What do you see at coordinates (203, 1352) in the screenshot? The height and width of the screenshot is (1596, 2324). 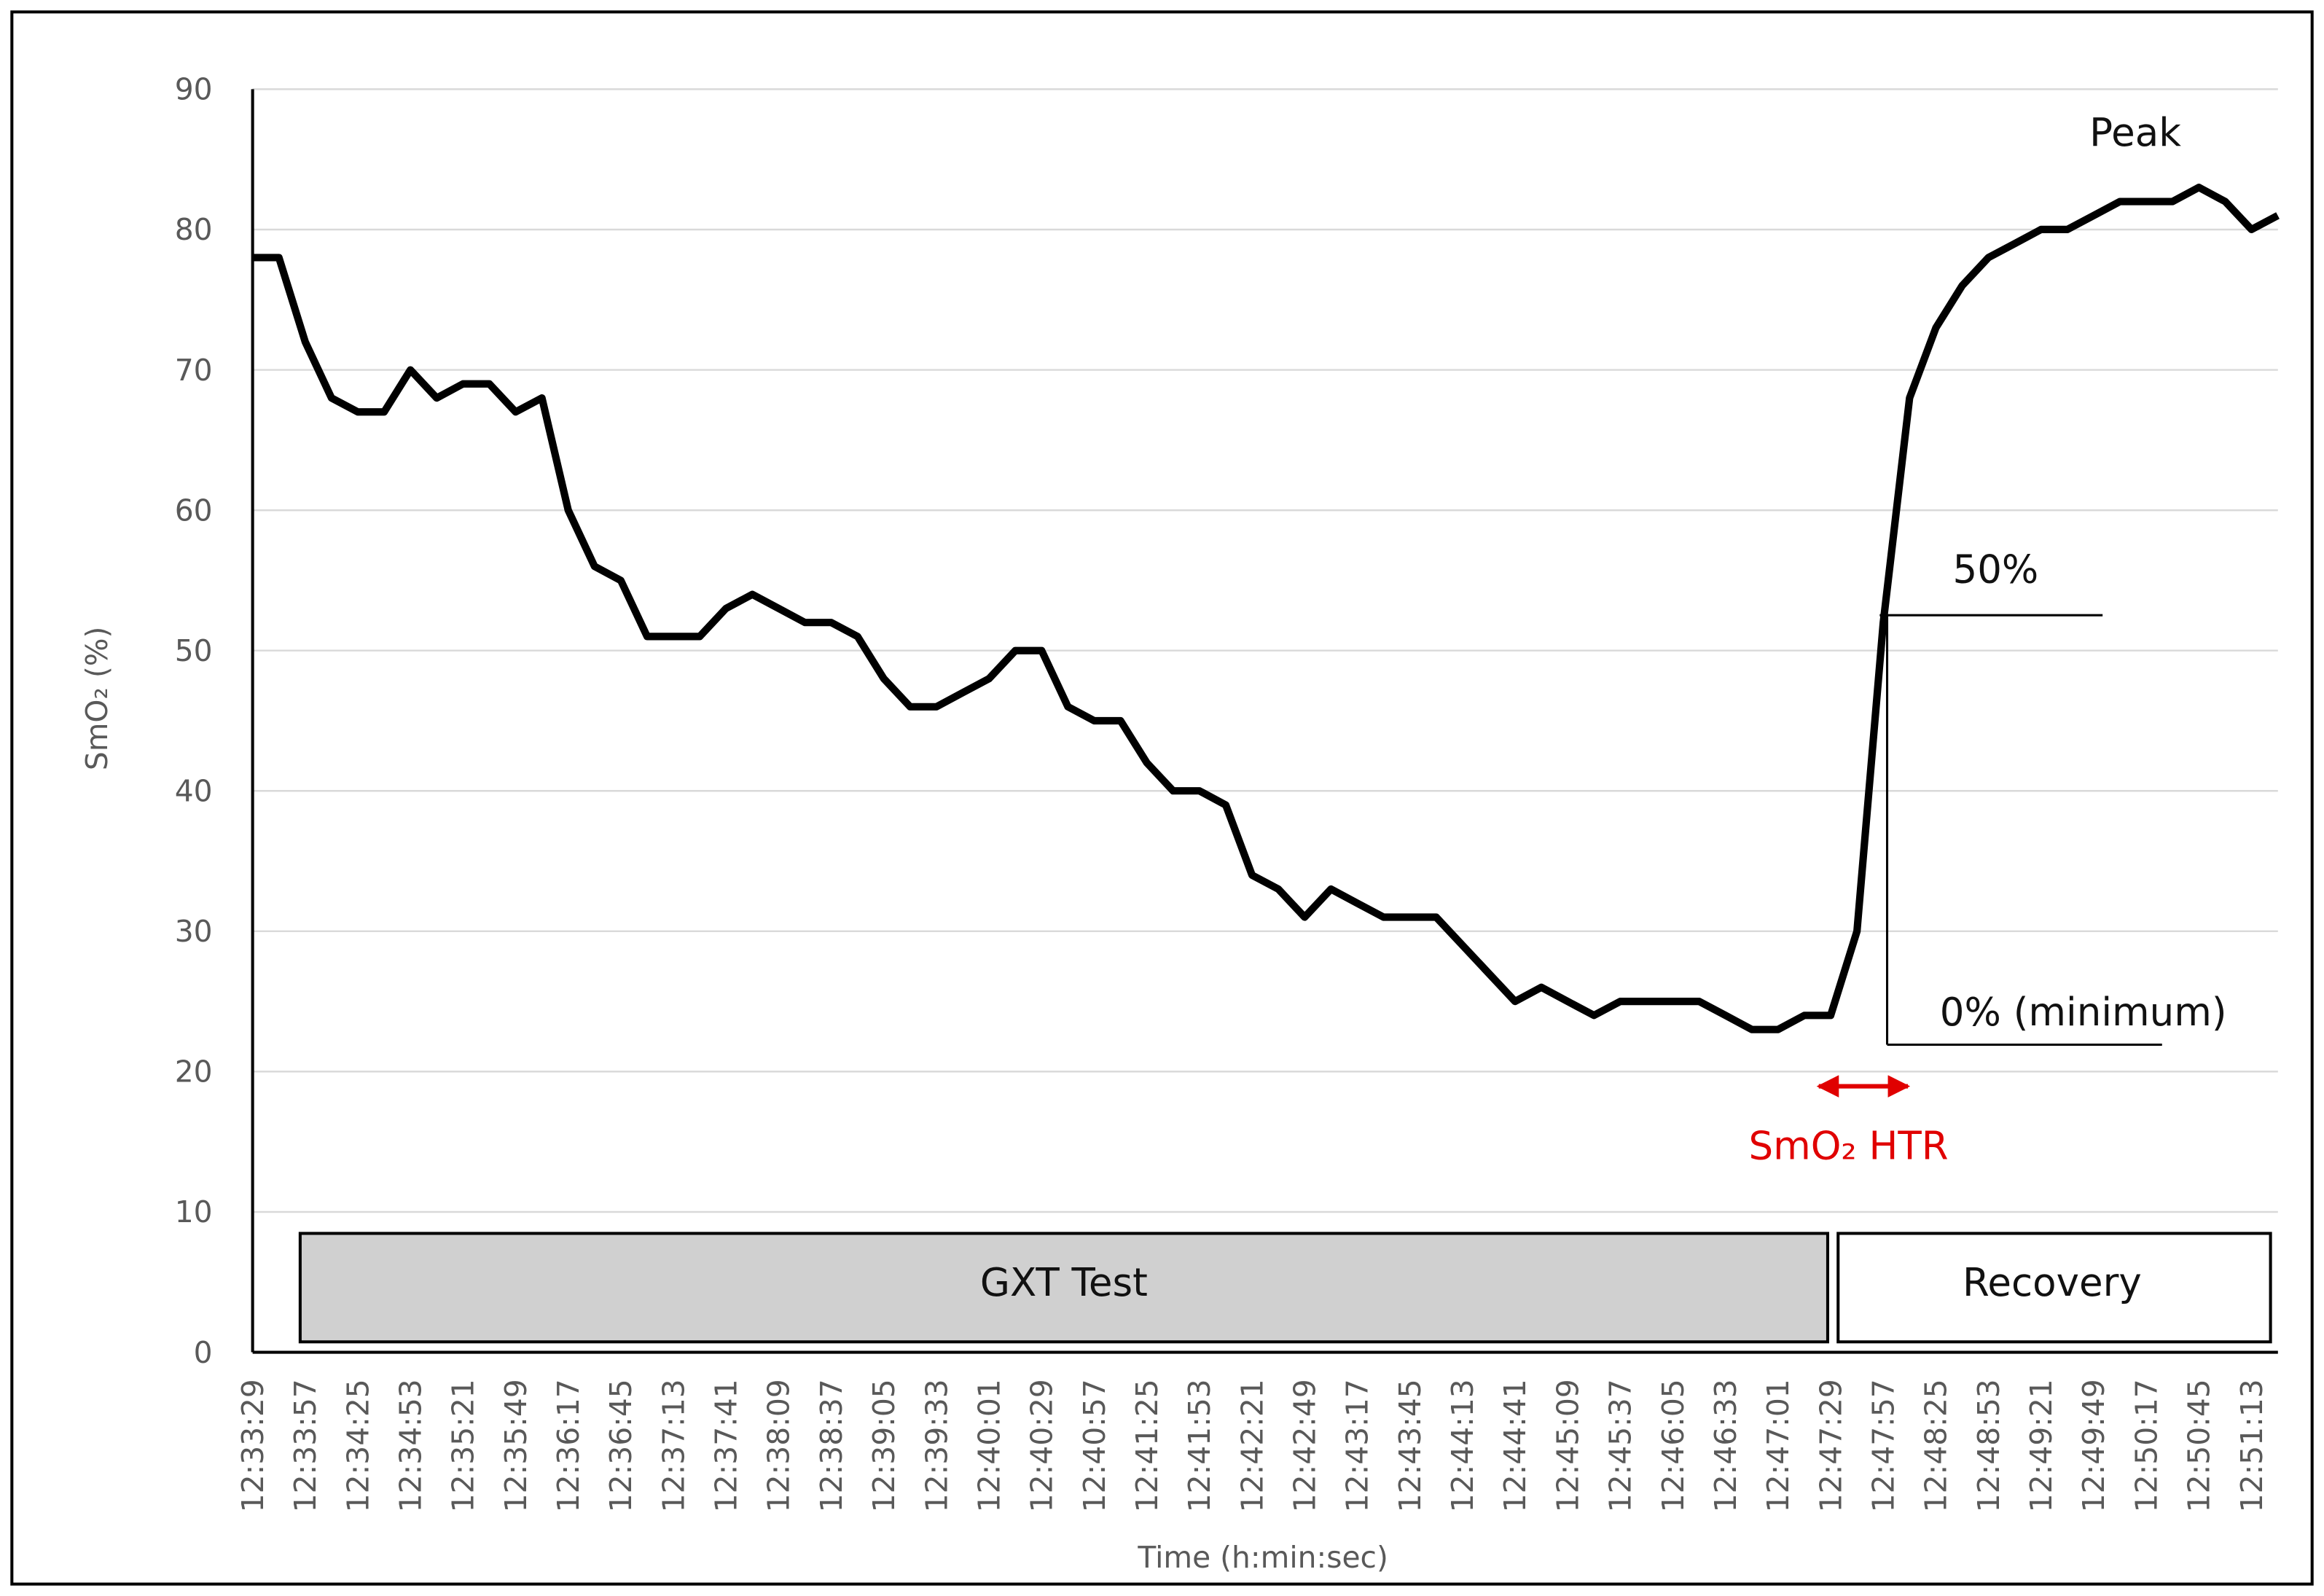 I see `y-tick-label: 0` at bounding box center [203, 1352].